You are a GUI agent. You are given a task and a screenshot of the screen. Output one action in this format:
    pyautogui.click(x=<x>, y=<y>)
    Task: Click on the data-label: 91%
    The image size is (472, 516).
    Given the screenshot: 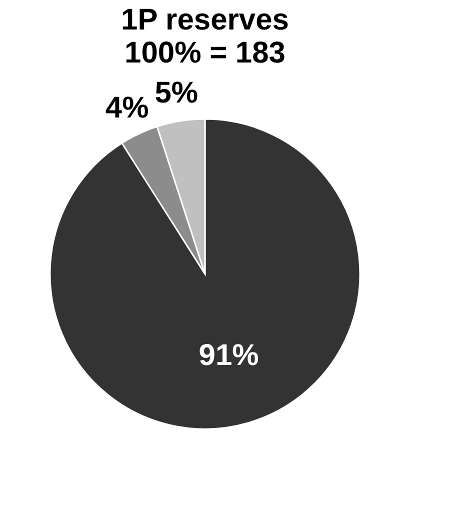 What is the action you would take?
    pyautogui.click(x=228, y=355)
    